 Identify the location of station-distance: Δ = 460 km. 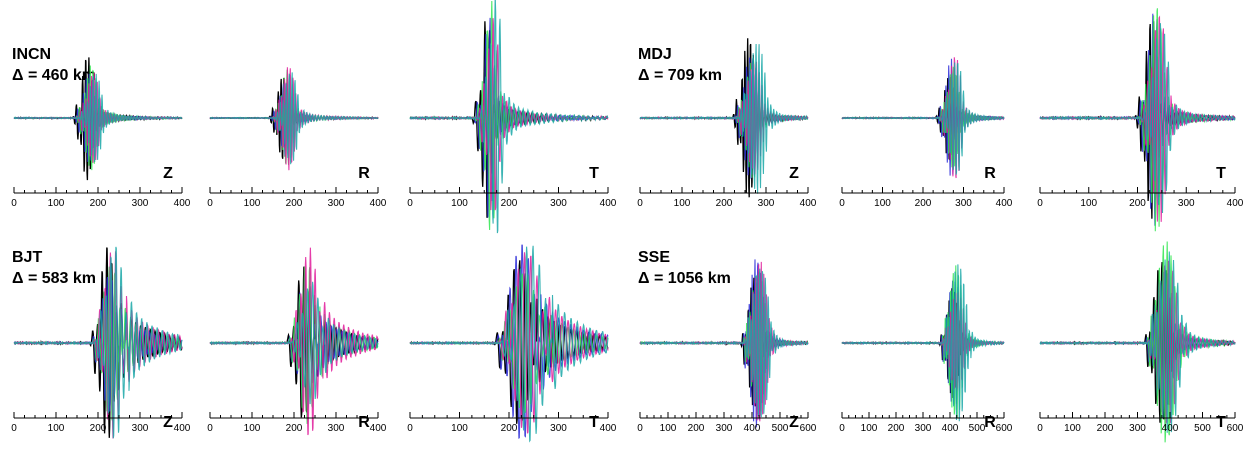
(54, 75).